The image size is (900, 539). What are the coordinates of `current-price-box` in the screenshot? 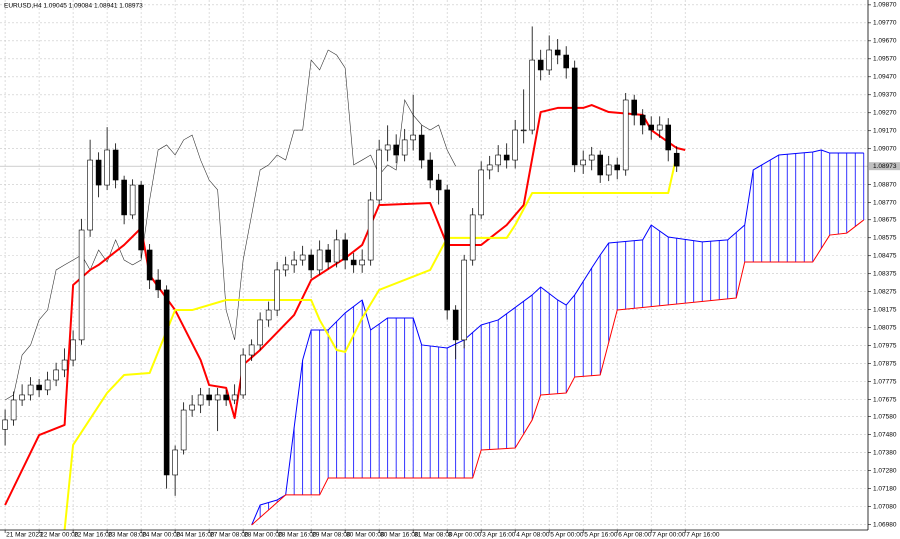 It's located at (884, 166).